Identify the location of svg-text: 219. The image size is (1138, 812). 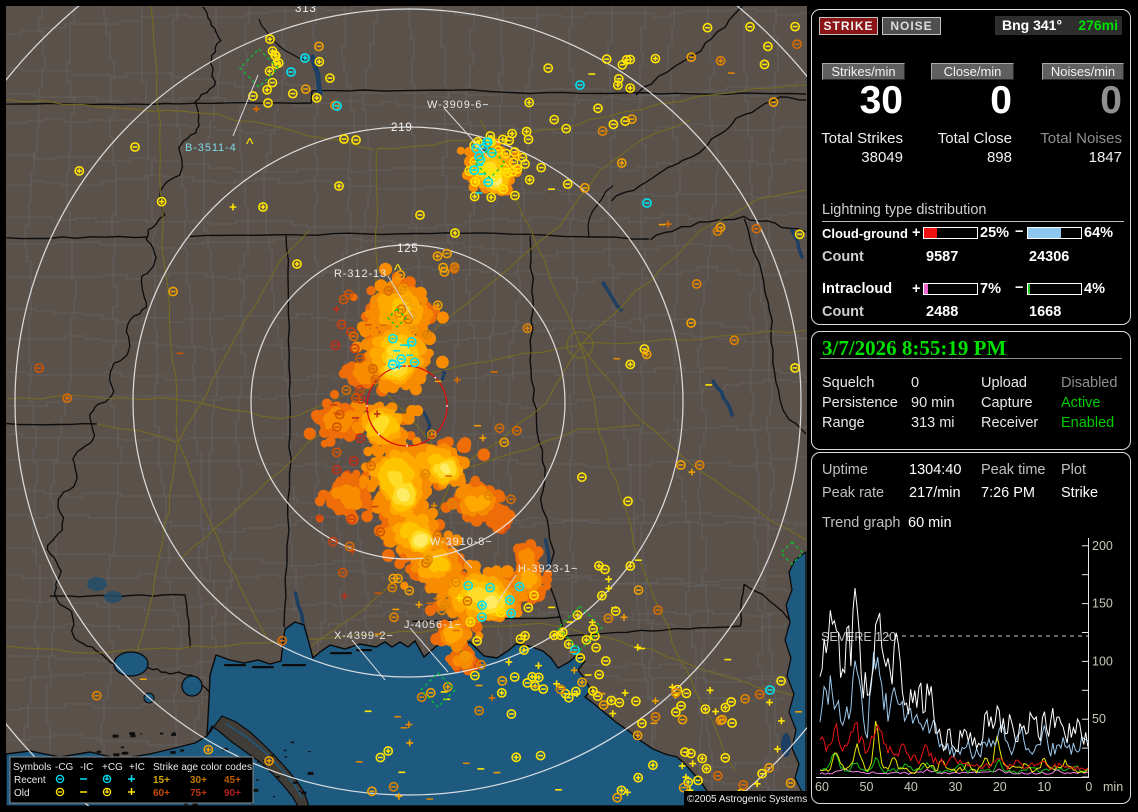
(402, 128).